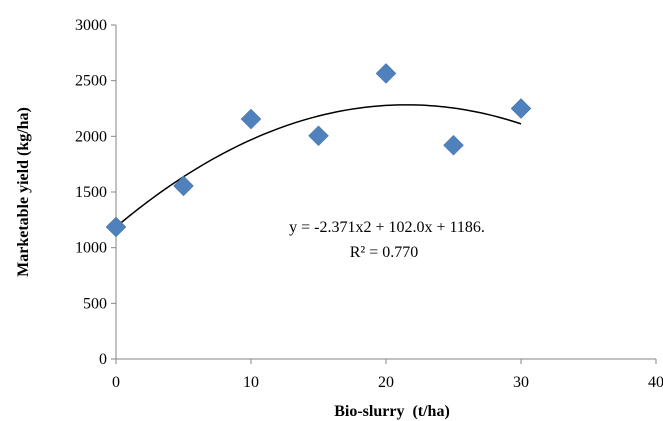 This screenshot has width=663, height=421. I want to click on x-axis-ticks: 0 10 20 30 40, so click(387, 375).